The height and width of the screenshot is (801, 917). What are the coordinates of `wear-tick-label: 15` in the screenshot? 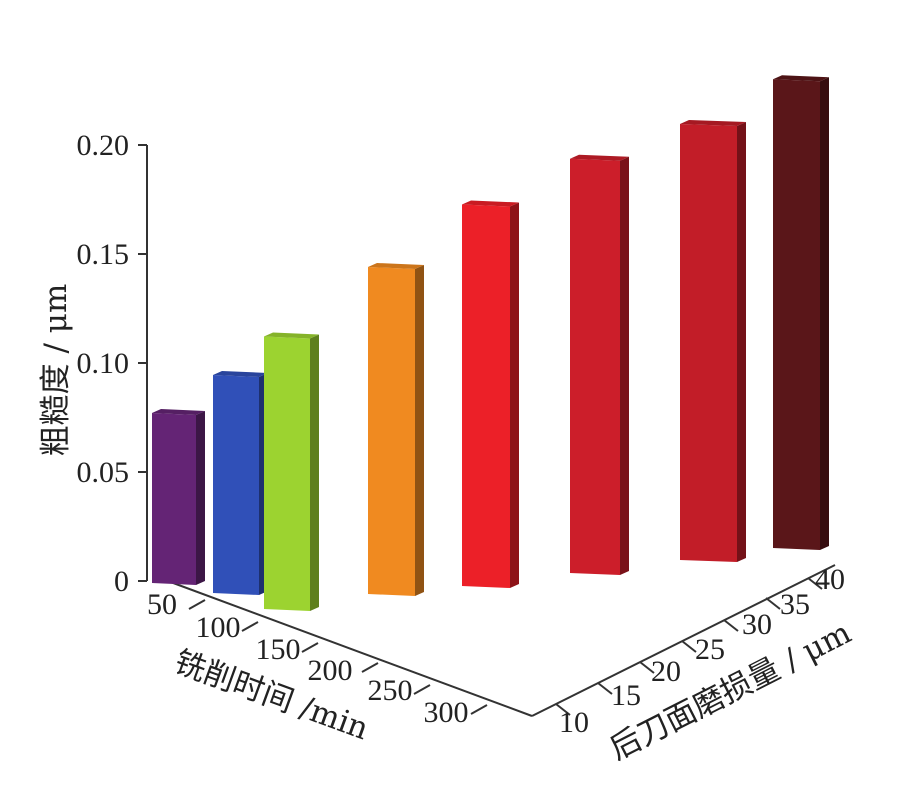 It's located at (626, 695).